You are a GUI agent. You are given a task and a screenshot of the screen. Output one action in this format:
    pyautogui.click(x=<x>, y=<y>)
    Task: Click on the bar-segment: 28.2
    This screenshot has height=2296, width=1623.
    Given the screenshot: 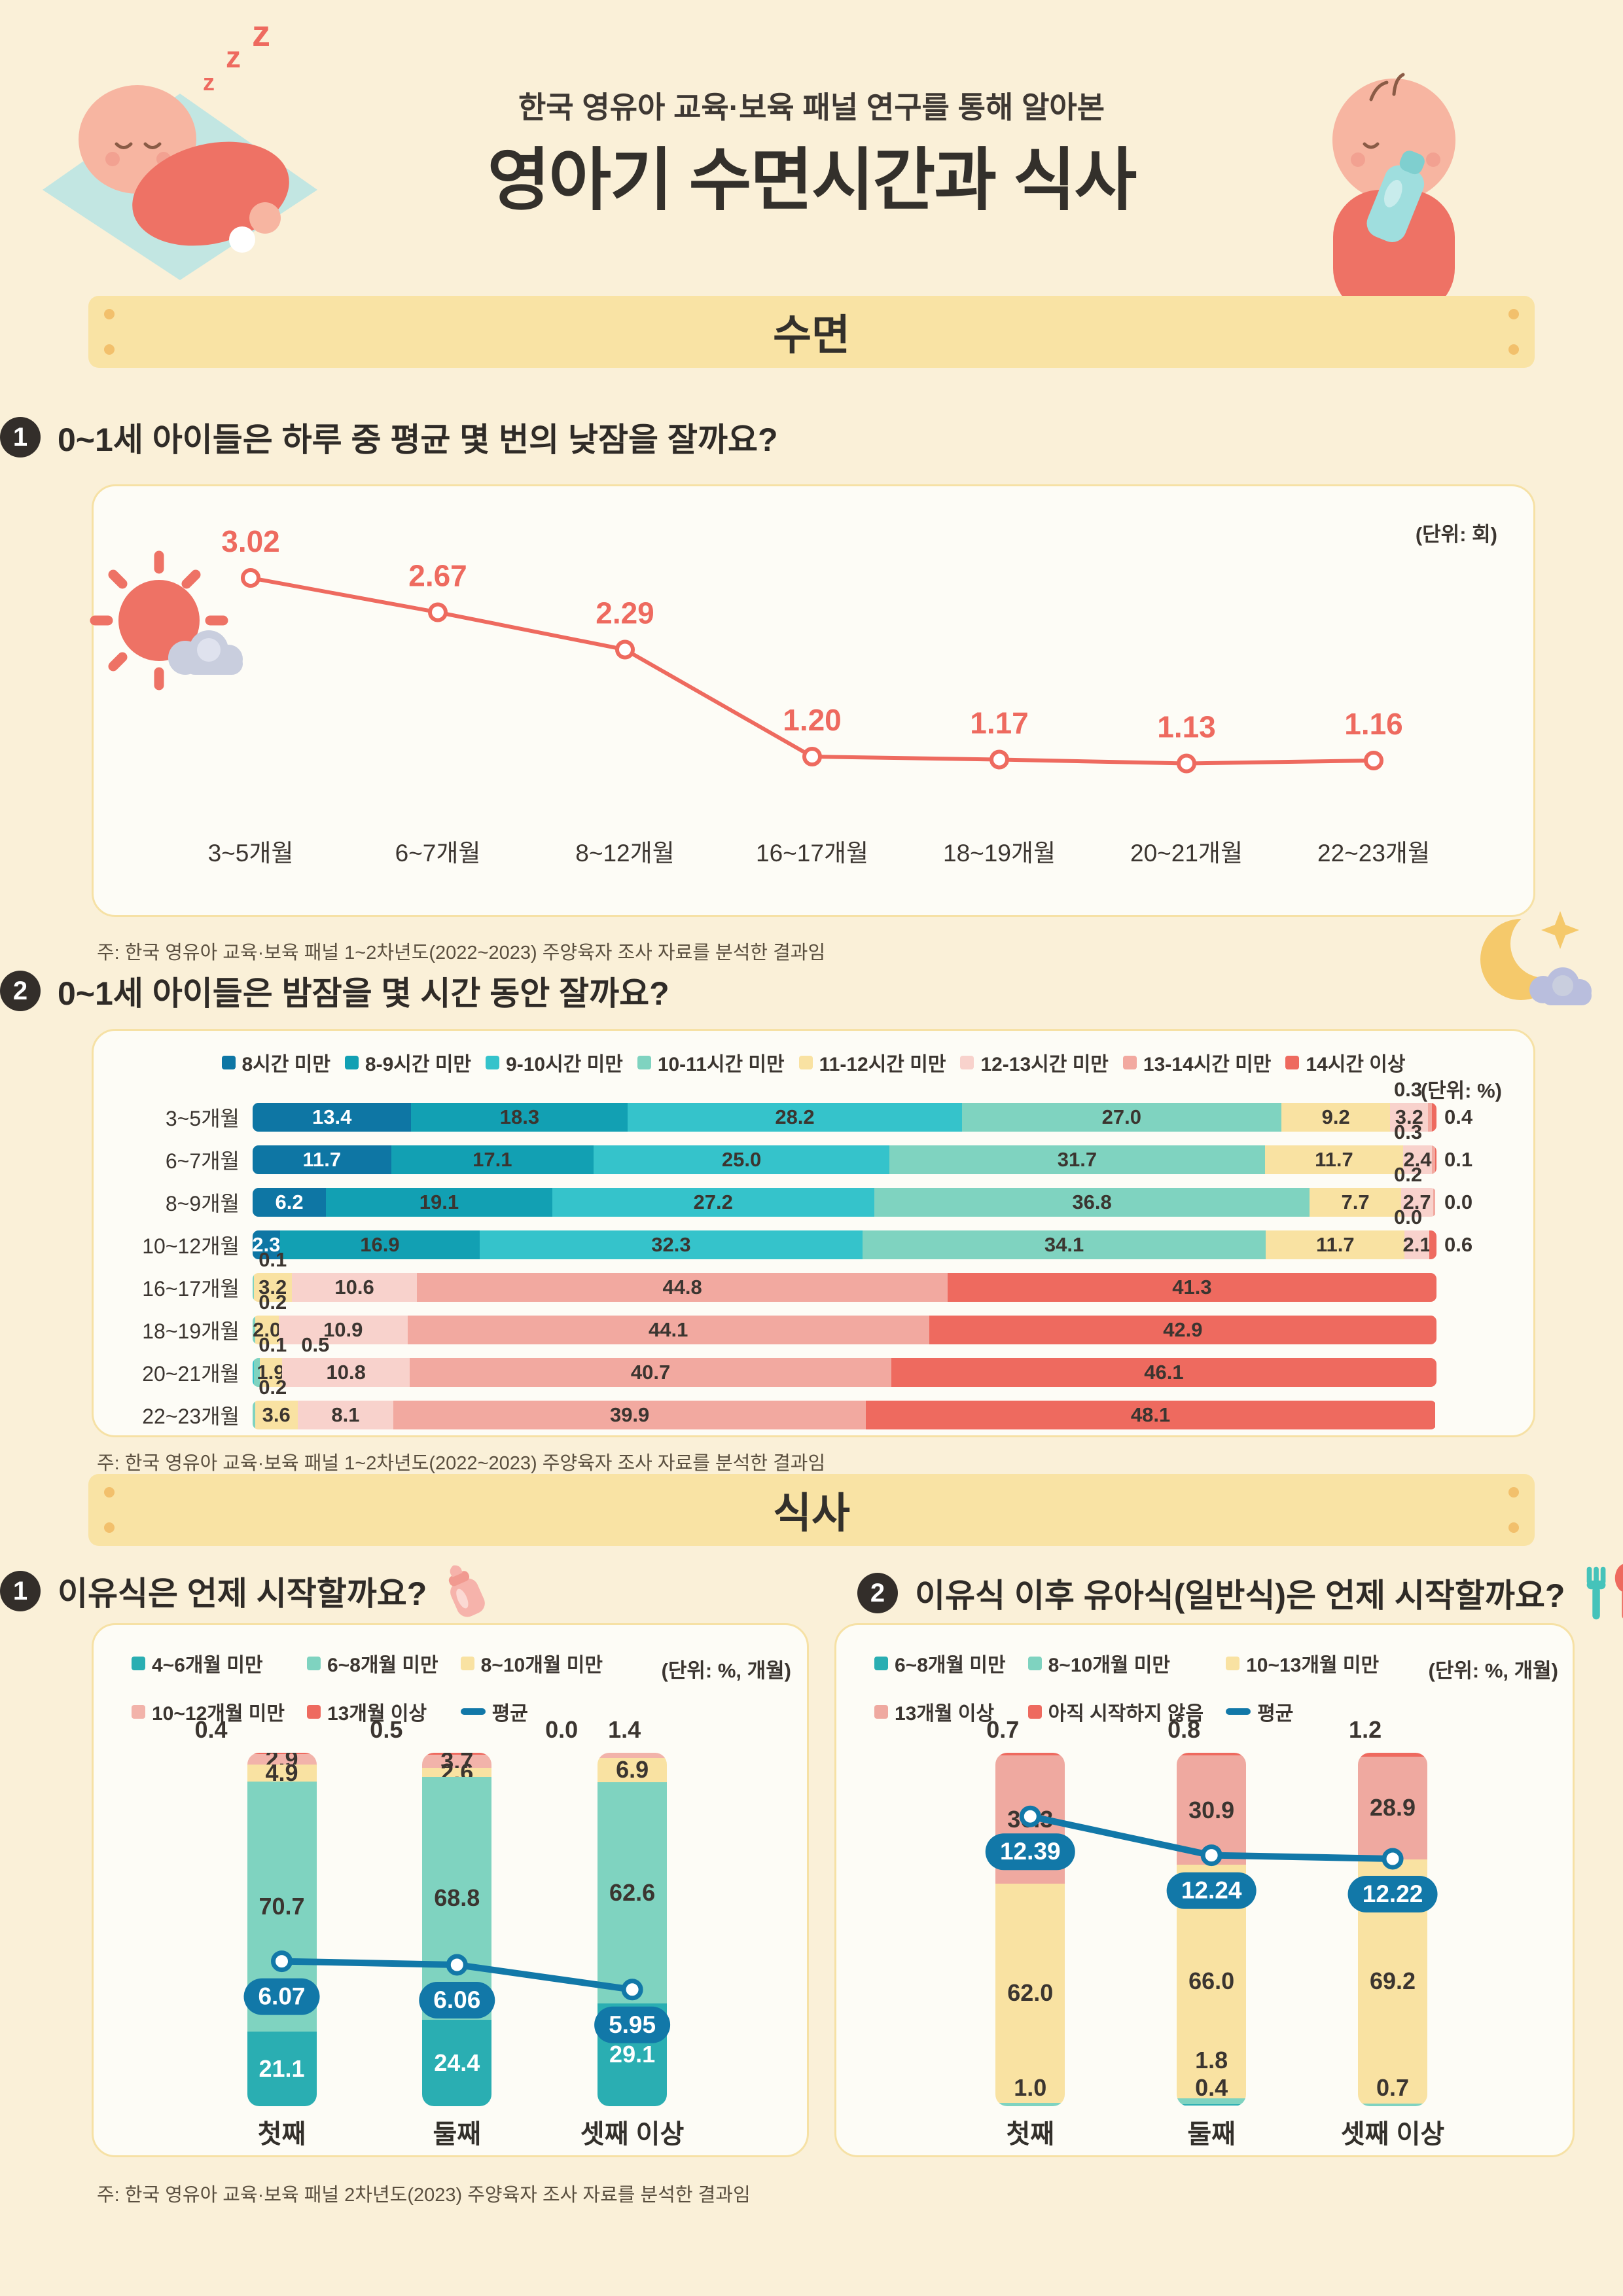 What is the action you would take?
    pyautogui.click(x=795, y=1117)
    